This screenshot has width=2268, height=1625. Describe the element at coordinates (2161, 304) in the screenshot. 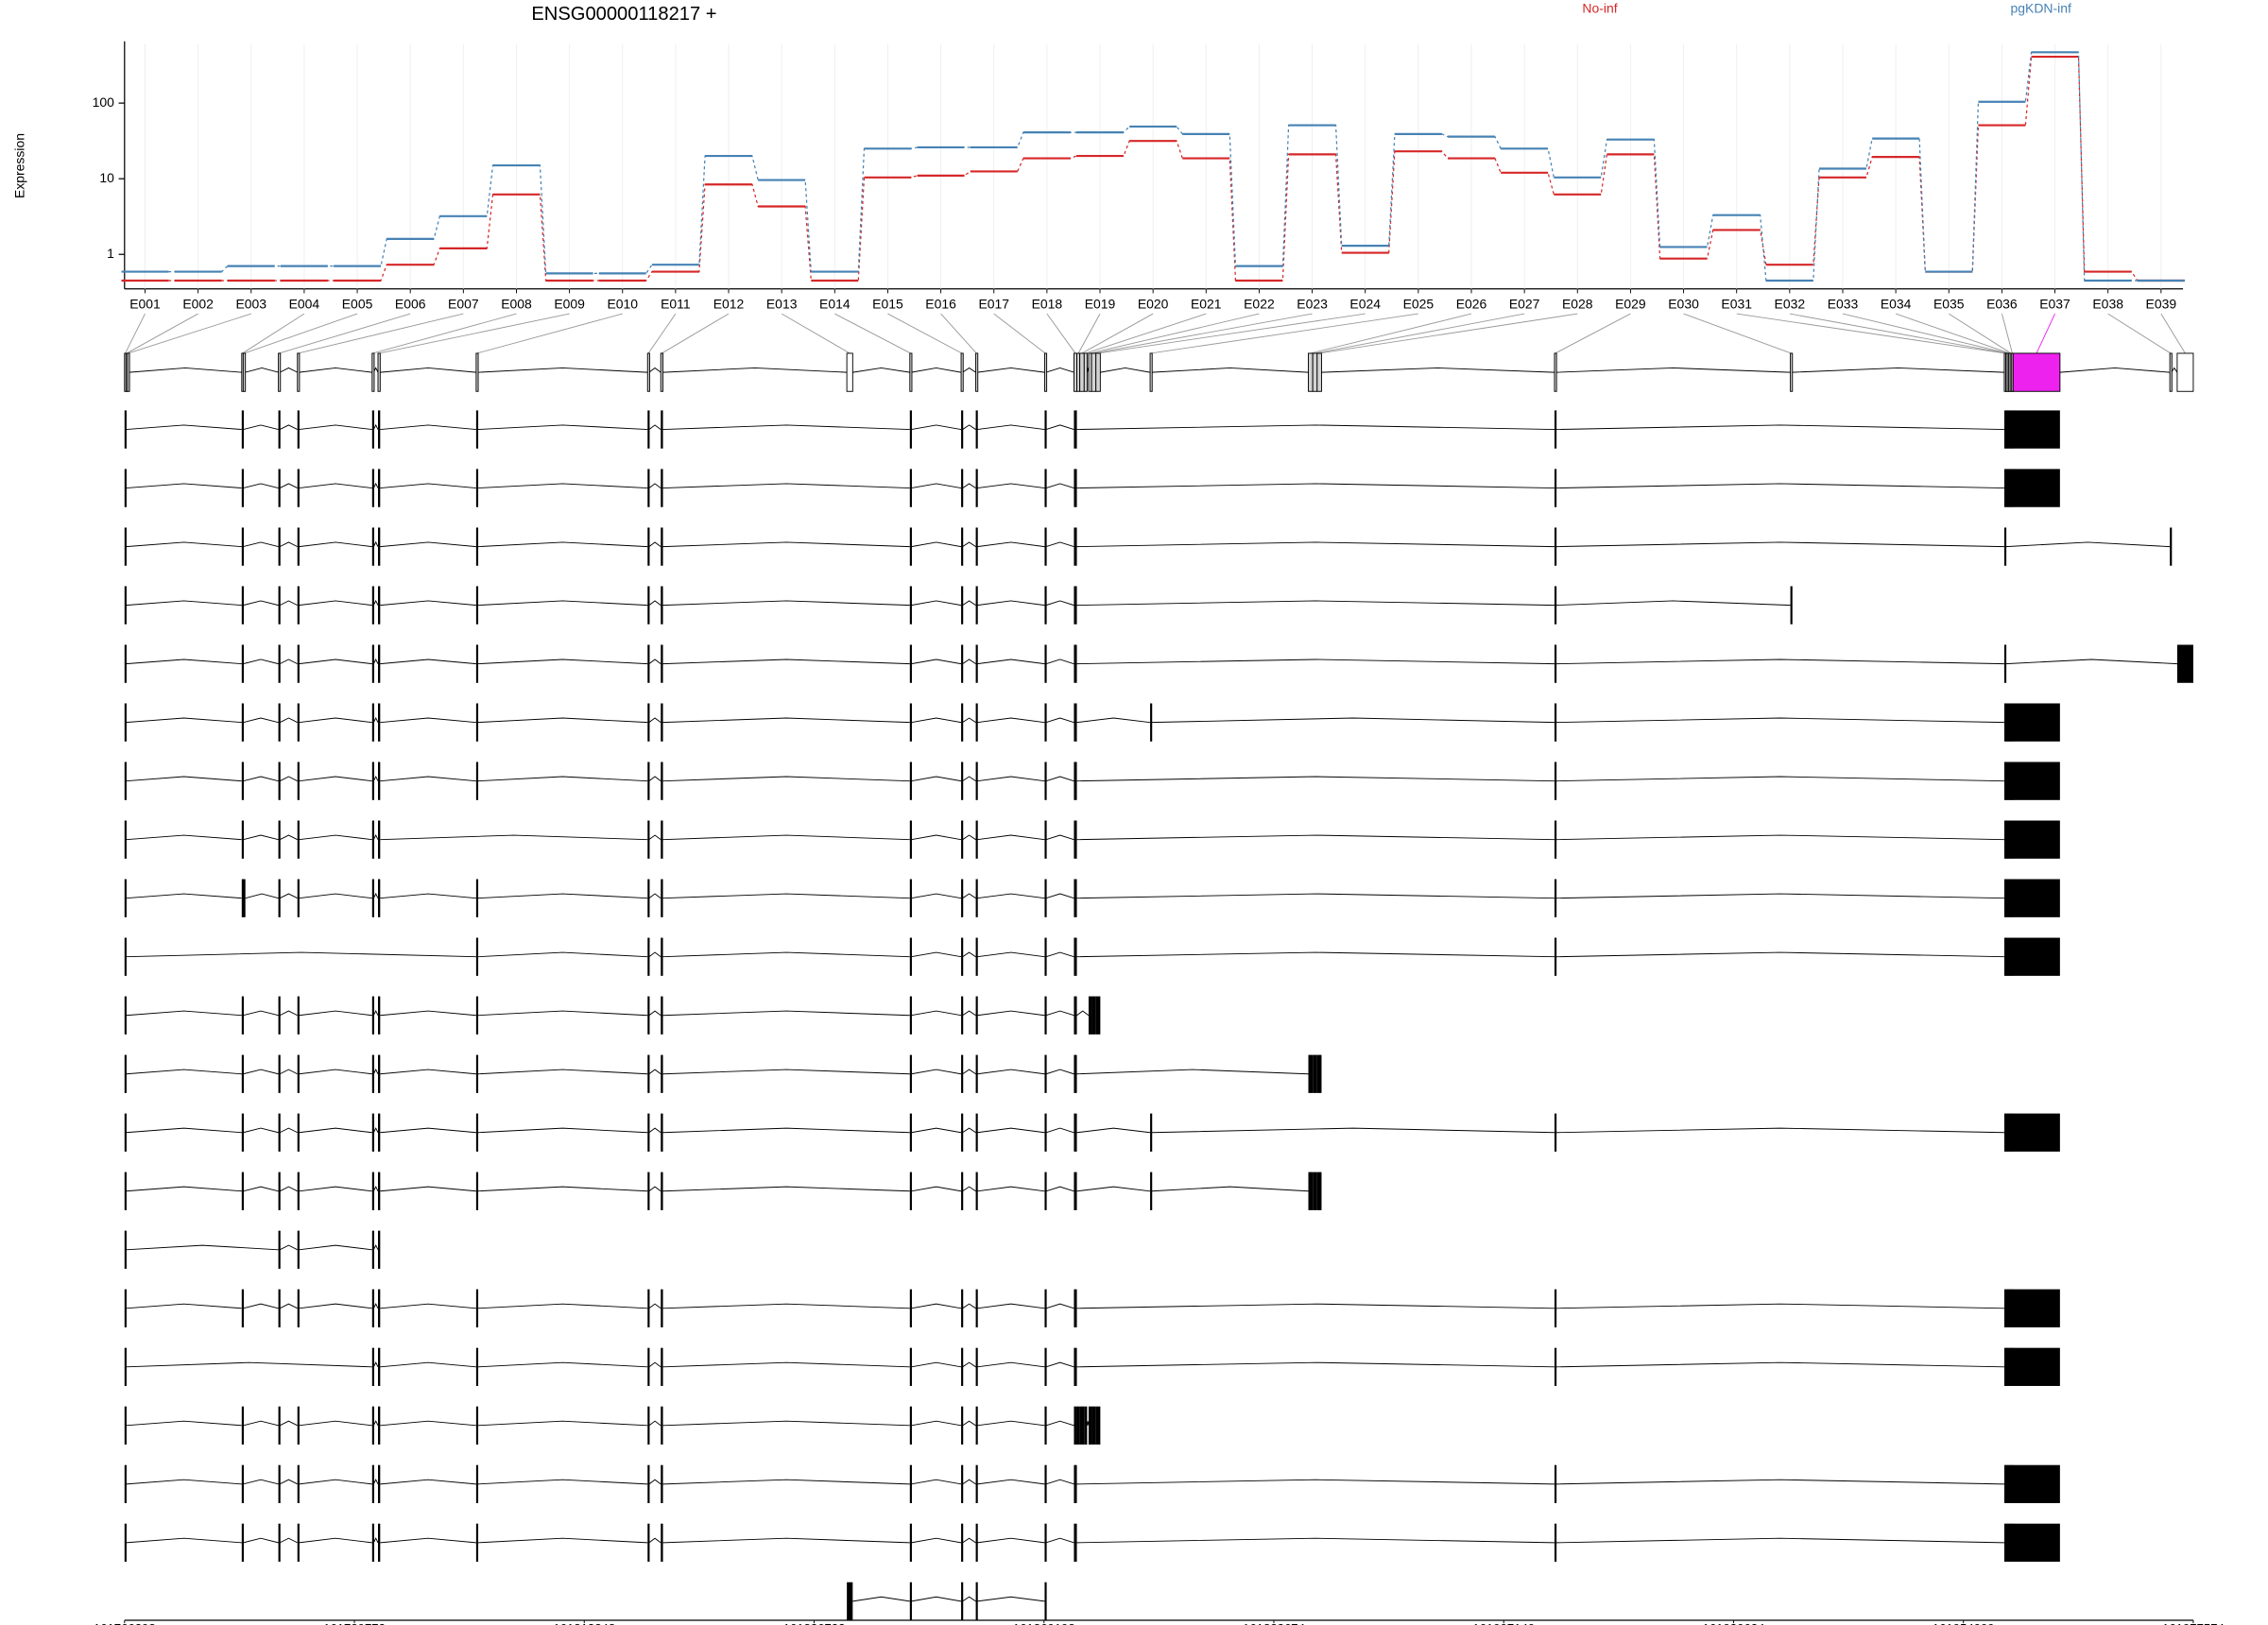

I see `exon-label: E039` at that location.